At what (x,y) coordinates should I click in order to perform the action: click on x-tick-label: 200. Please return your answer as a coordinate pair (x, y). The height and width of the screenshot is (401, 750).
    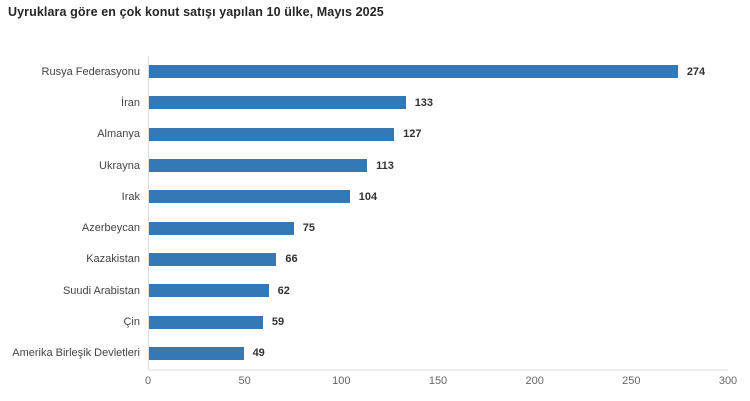
    Looking at the image, I should click on (534, 381).